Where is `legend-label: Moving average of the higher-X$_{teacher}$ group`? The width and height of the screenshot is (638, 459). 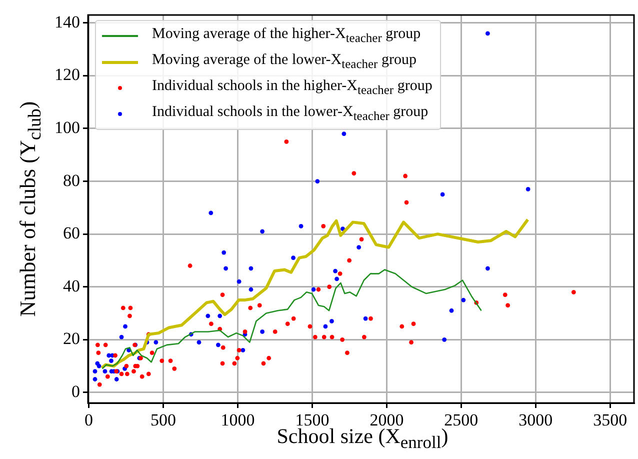 legend-label: Moving average of the higher-X$_{teacher}$ group is located at coordinates (286, 36).